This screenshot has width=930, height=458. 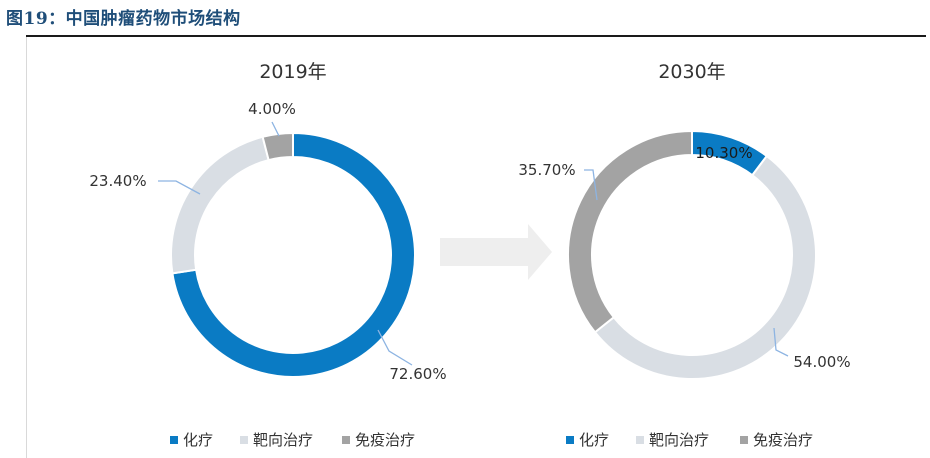 I want to click on slice-2019-chemo, so click(x=293, y=254).